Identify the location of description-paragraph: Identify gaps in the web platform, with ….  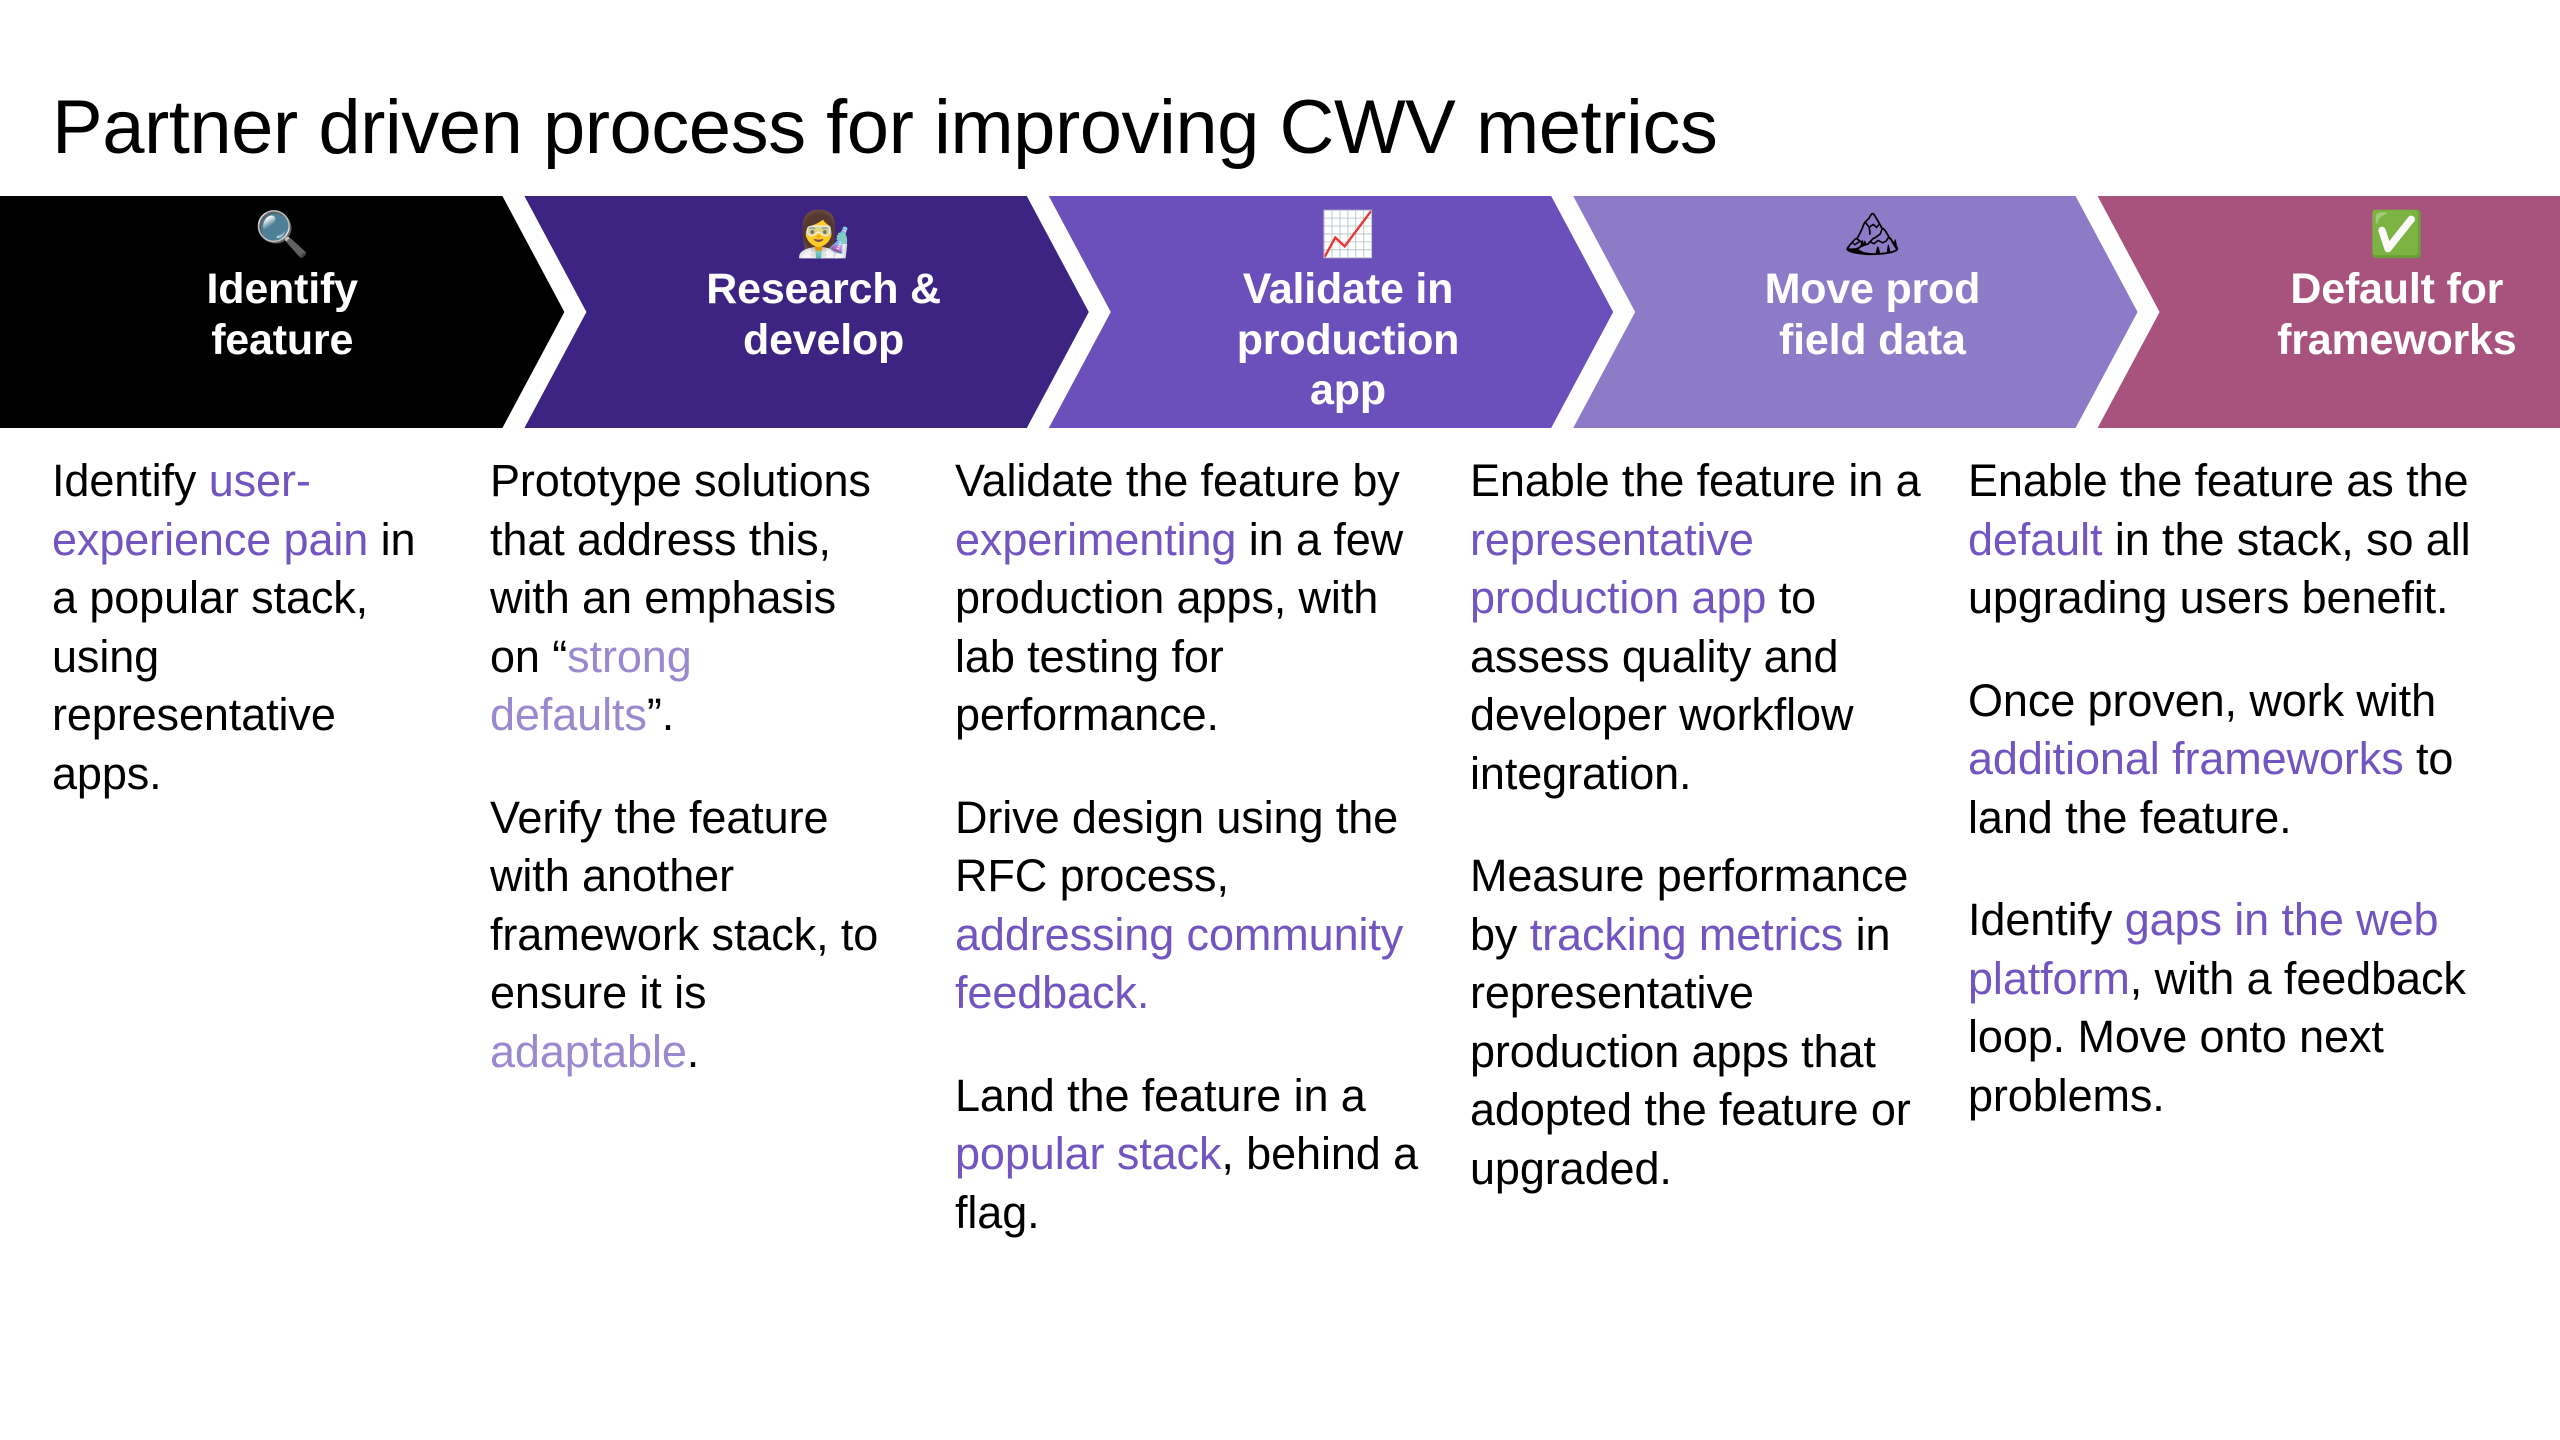
(2240, 1008).